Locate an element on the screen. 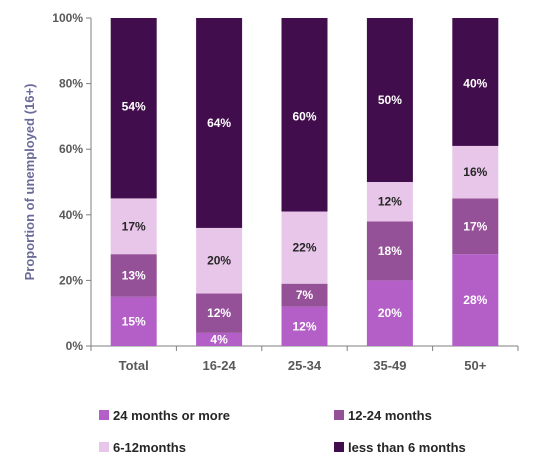 Image resolution: width=534 pixels, height=466 pixels. x-category-label: 25-34 is located at coordinates (305, 365).